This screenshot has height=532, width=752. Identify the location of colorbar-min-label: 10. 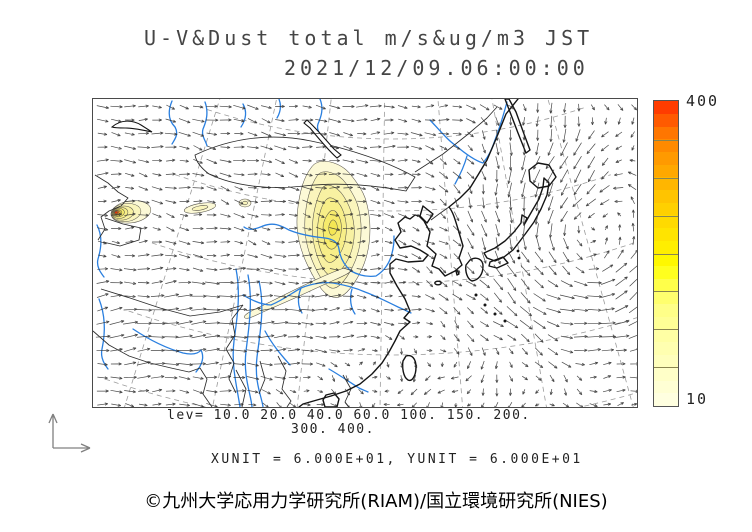
(697, 399).